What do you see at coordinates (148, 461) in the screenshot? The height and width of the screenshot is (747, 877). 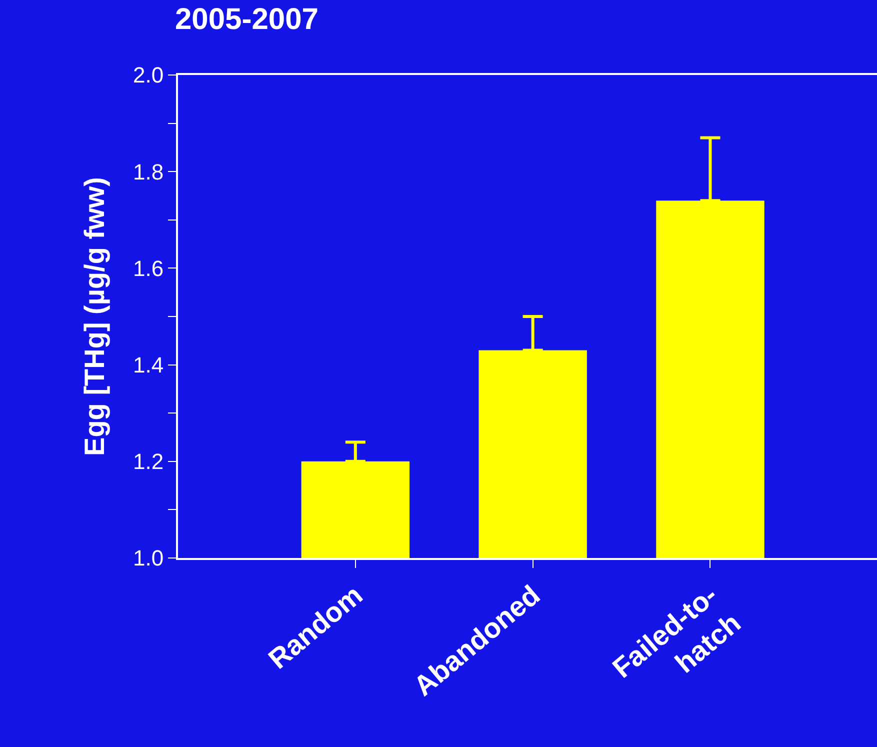 I see `y-tick-label: 1.2` at bounding box center [148, 461].